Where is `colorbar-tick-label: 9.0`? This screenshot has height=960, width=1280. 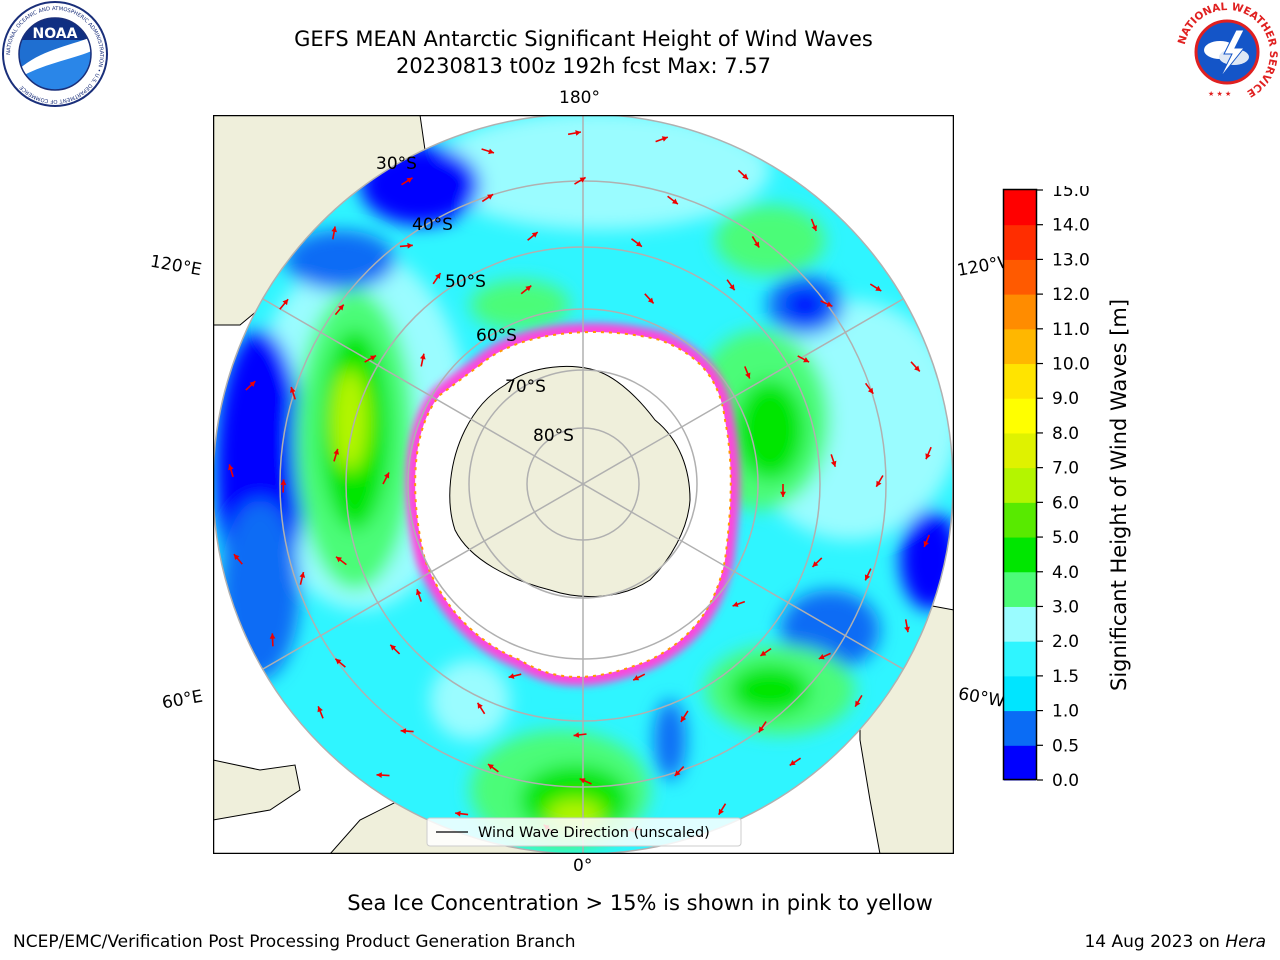 colorbar-tick-label: 9.0 is located at coordinates (1065, 399).